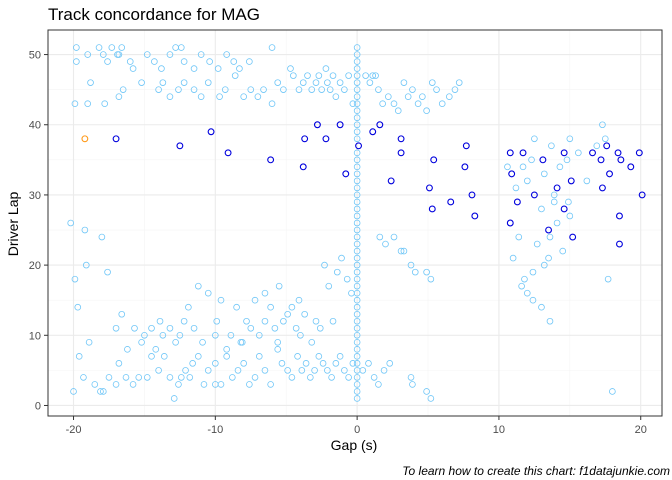 The height and width of the screenshot is (480, 672). What do you see at coordinates (154, 14) in the screenshot?
I see `chart-title: Track concordance for MAG` at bounding box center [154, 14].